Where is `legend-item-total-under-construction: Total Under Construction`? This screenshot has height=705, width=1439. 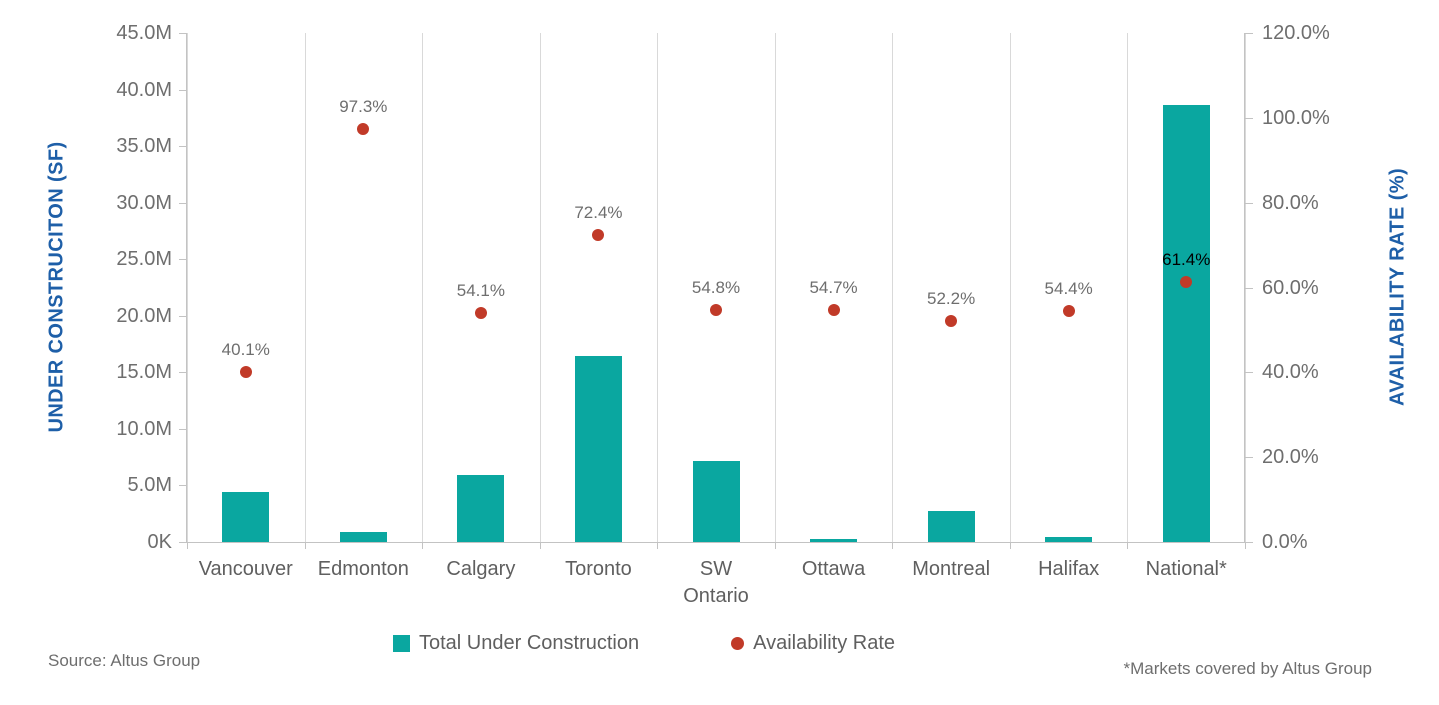
legend-item-total-under-construction: Total Under Construction is located at coordinates (516, 643).